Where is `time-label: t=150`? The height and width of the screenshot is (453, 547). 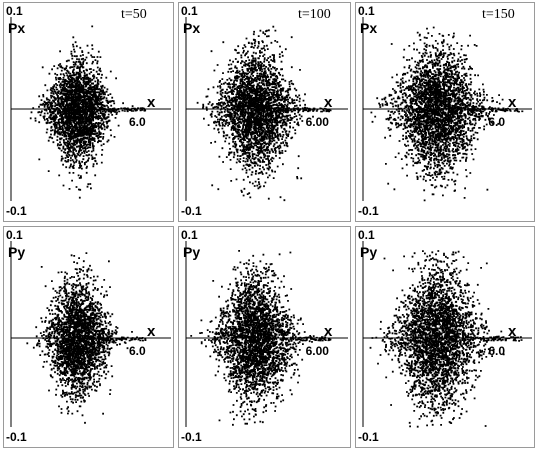
time-label: t=150 is located at coordinates (498, 14).